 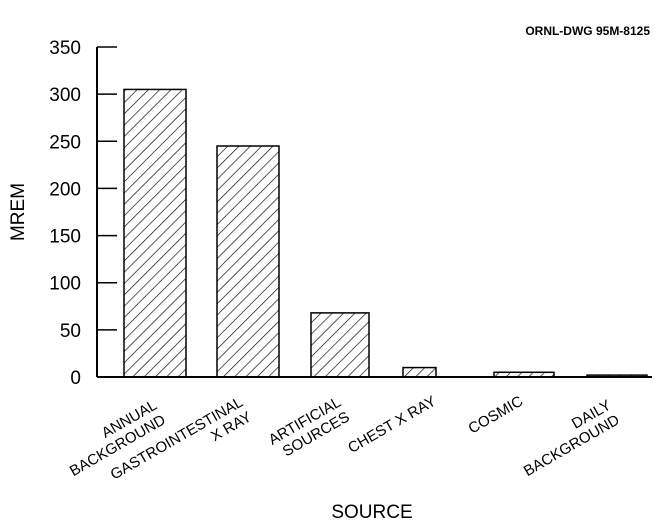 What do you see at coordinates (18, 212) in the screenshot?
I see `y-axis-title: MREM` at bounding box center [18, 212].